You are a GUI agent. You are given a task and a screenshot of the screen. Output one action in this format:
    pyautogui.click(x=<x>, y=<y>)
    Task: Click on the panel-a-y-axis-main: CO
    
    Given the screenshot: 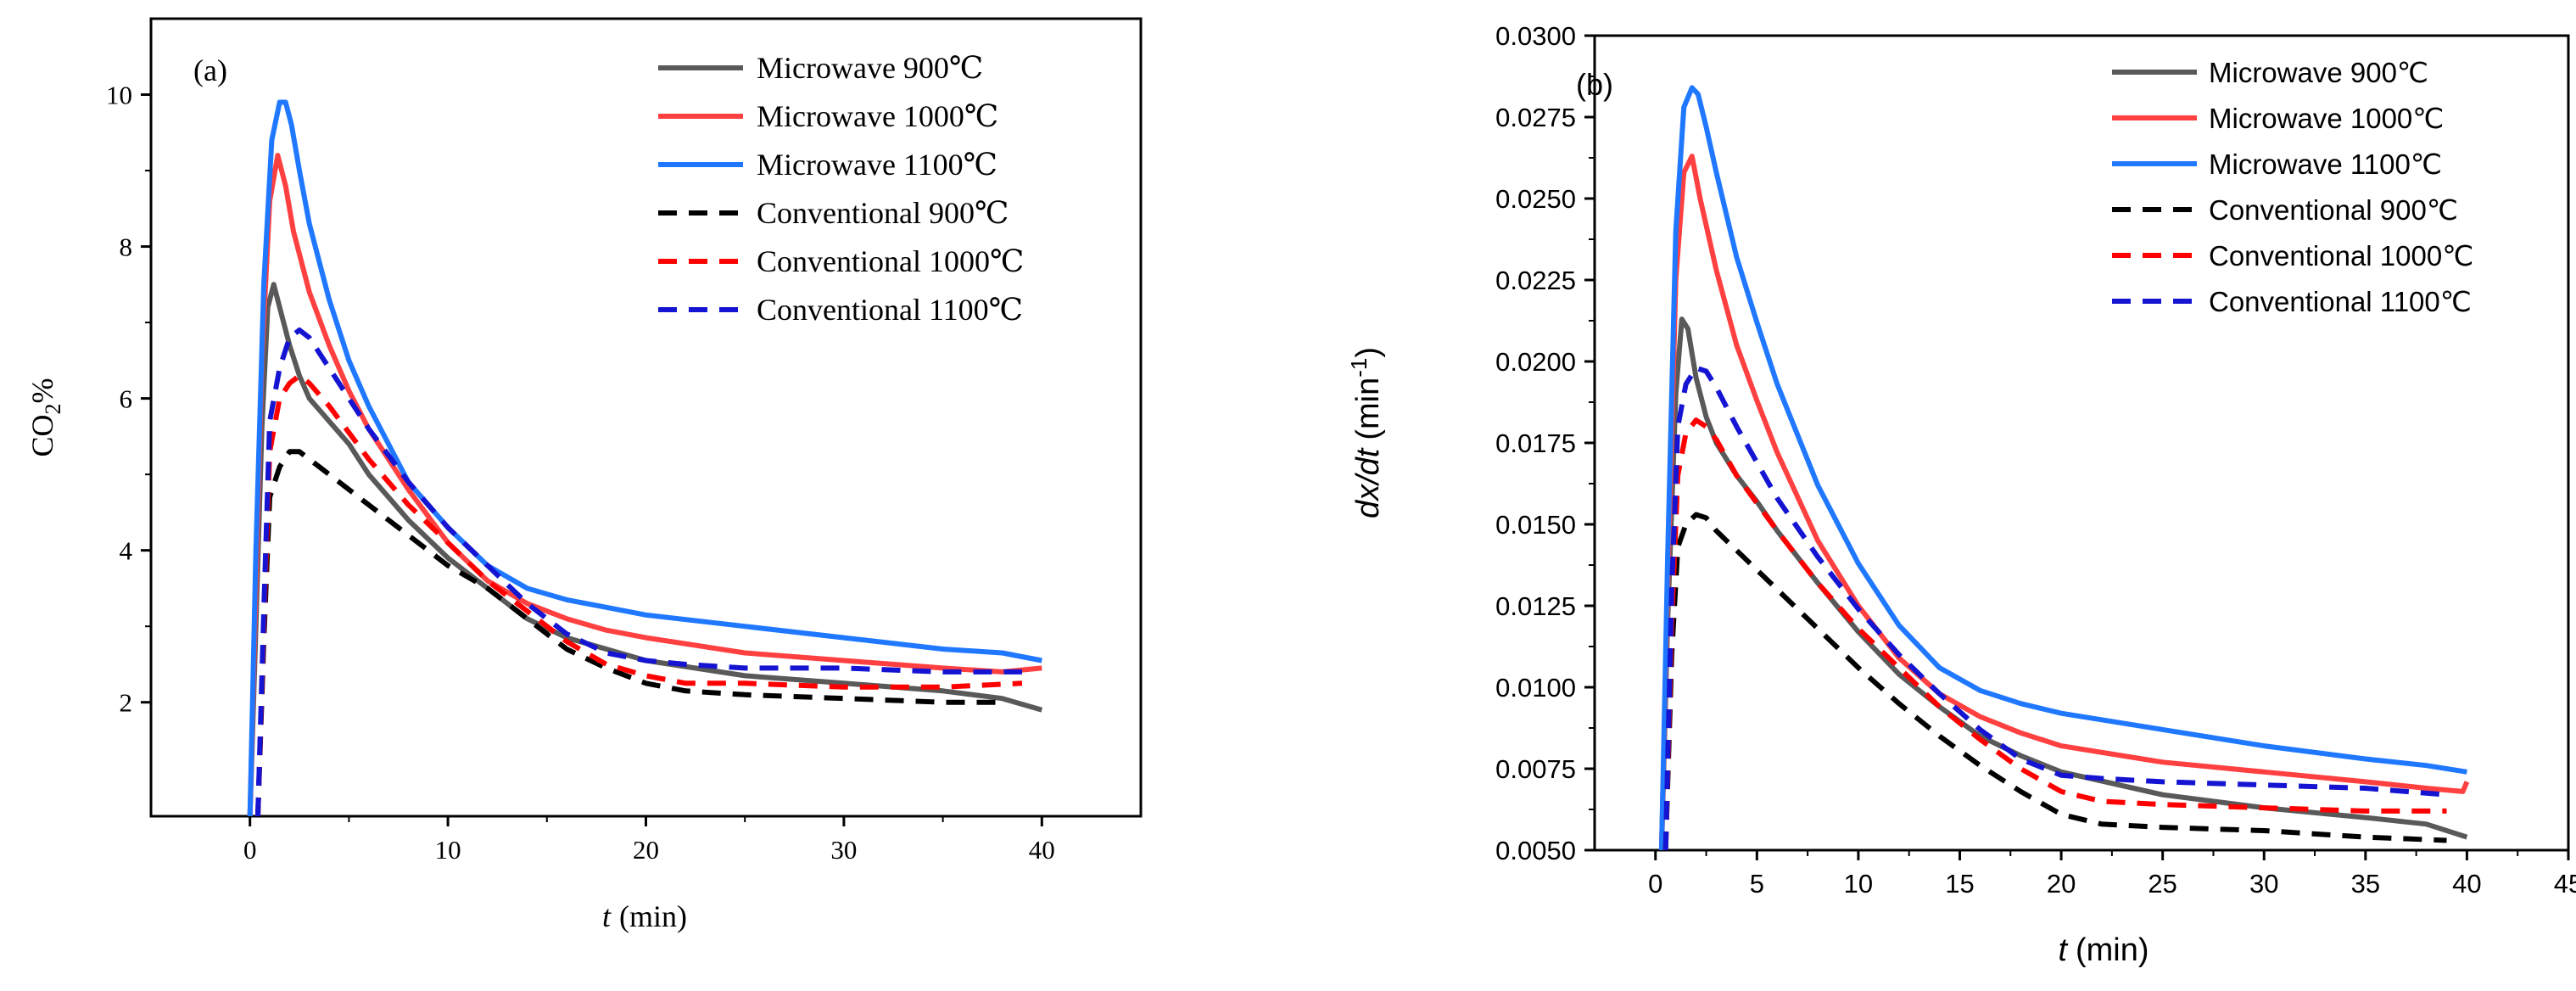 What is the action you would take?
    pyautogui.click(x=42, y=435)
    